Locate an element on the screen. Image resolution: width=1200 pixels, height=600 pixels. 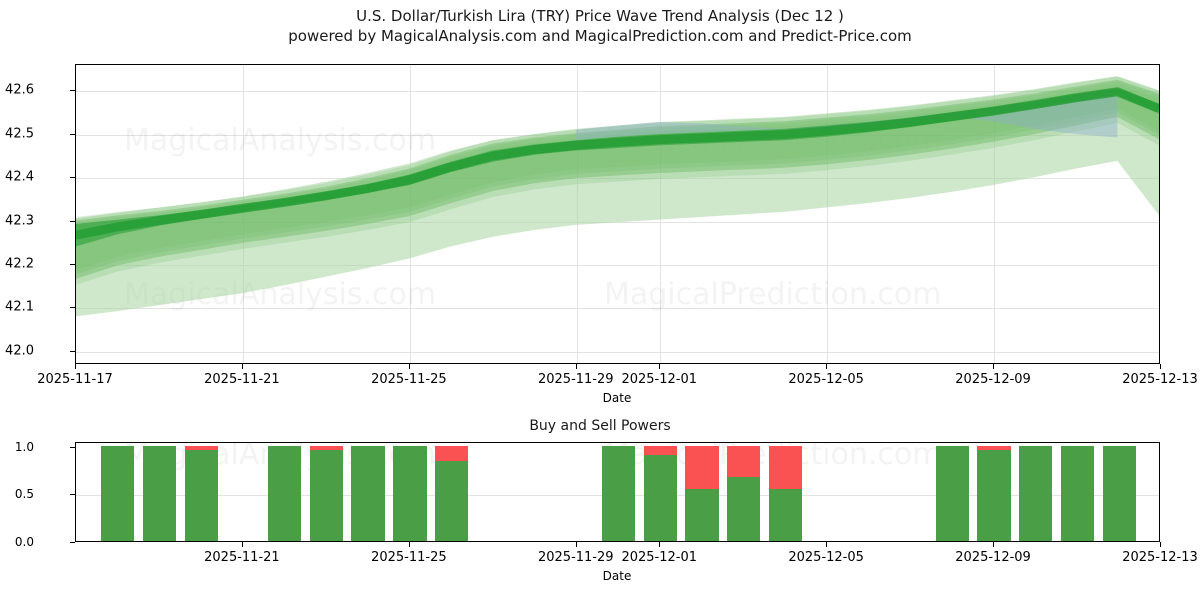
signal-x-axis-label: Date is located at coordinates (617, 576).